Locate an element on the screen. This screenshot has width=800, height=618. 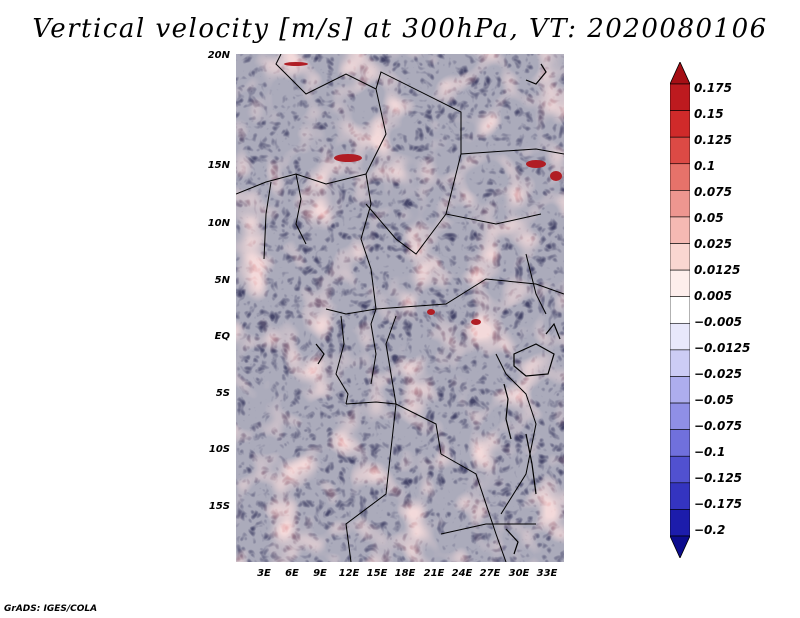
longitude-tick-label: 30E is located at coordinates (519, 573).